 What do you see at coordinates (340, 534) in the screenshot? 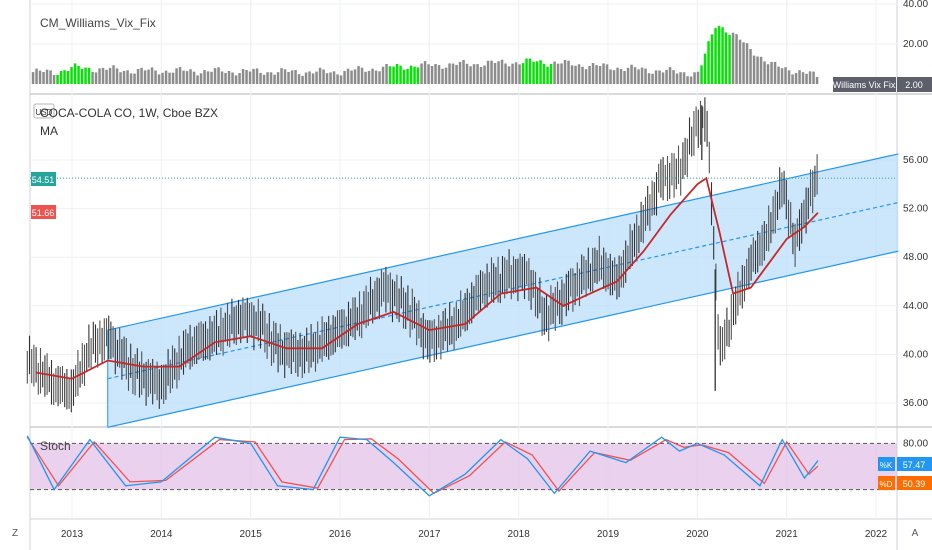
I see `time-axis-label: 2016` at bounding box center [340, 534].